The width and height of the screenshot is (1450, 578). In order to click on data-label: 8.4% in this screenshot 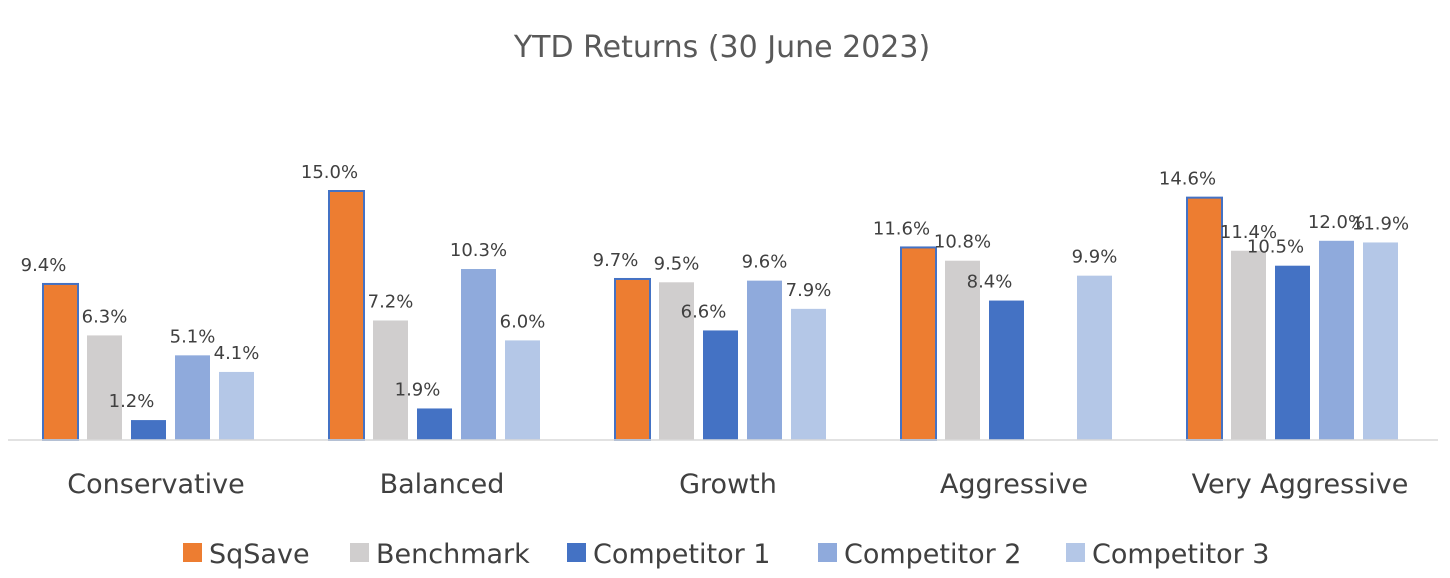, I will do `click(990, 282)`.